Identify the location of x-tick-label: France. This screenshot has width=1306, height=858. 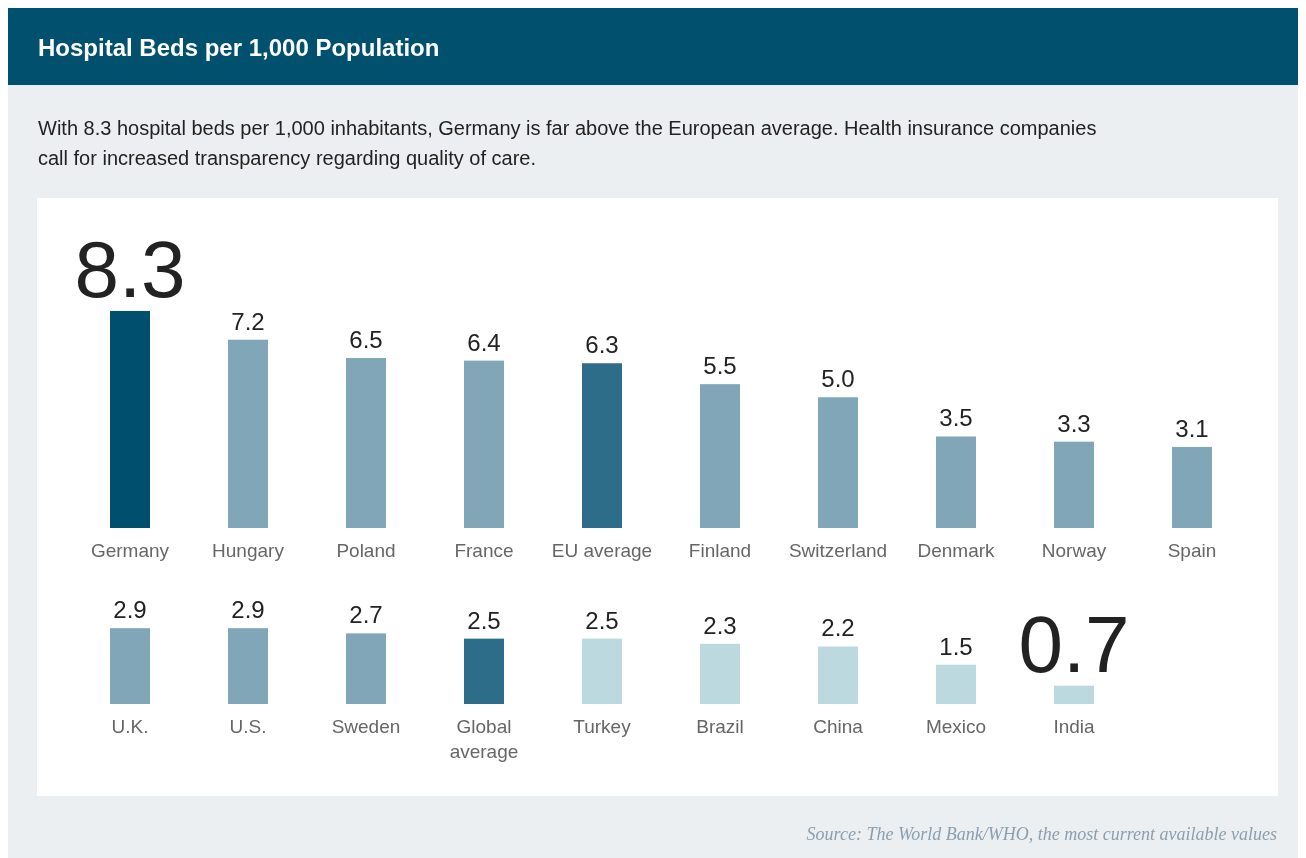
(484, 550).